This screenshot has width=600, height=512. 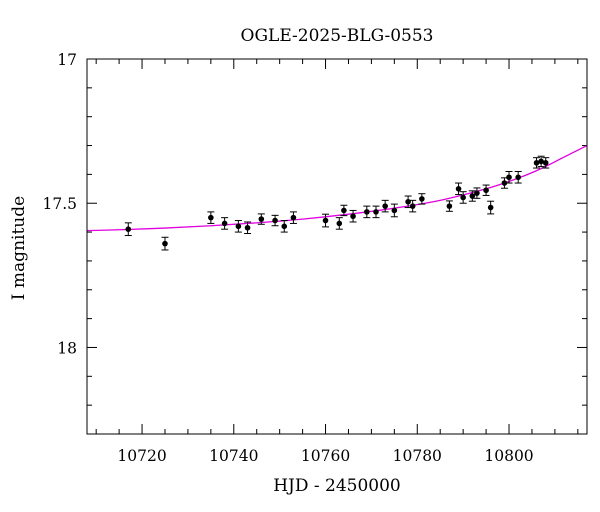 I want to click on y-axis-label: I magnitude, so click(x=19, y=248).